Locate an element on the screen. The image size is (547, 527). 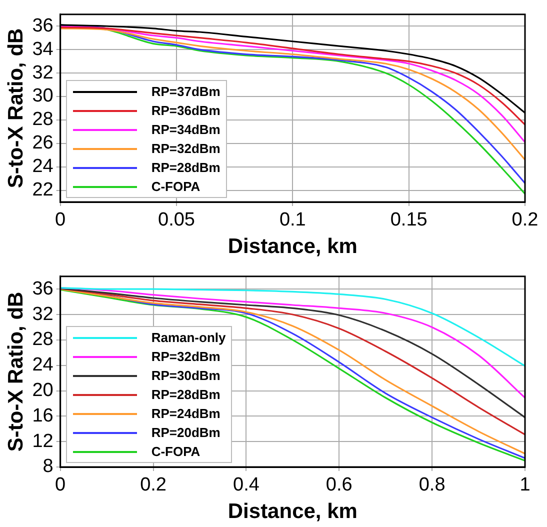
legend-label: RP=34dBm is located at coordinates (185, 129).